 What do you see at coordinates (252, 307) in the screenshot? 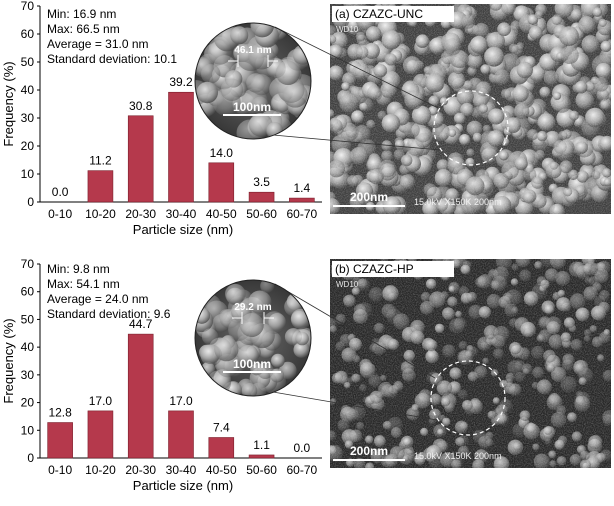
I see `inset-measure-label: 29.2 nm` at bounding box center [252, 307].